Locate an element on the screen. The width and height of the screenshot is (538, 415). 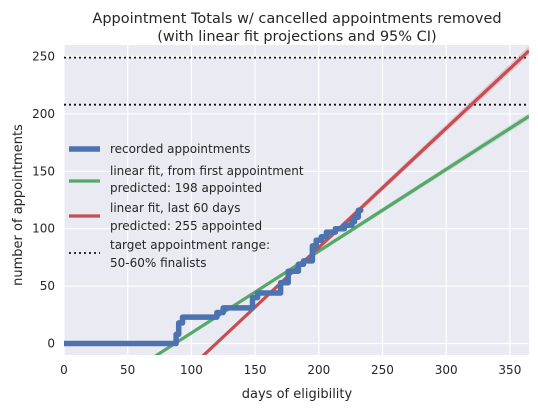
y-tick-label: 150 is located at coordinates (43, 171).